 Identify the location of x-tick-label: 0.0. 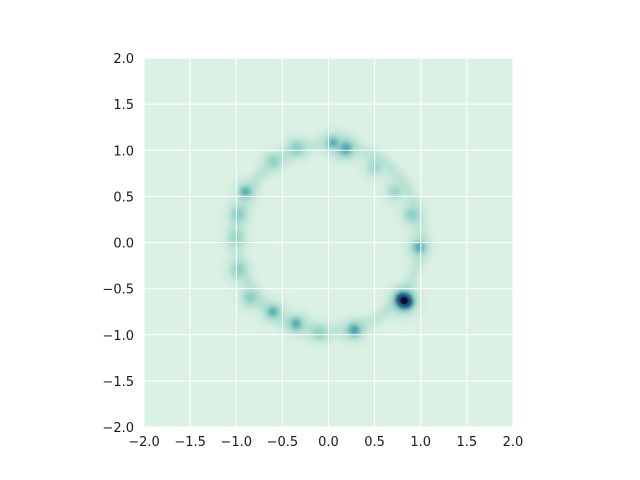
(328, 442).